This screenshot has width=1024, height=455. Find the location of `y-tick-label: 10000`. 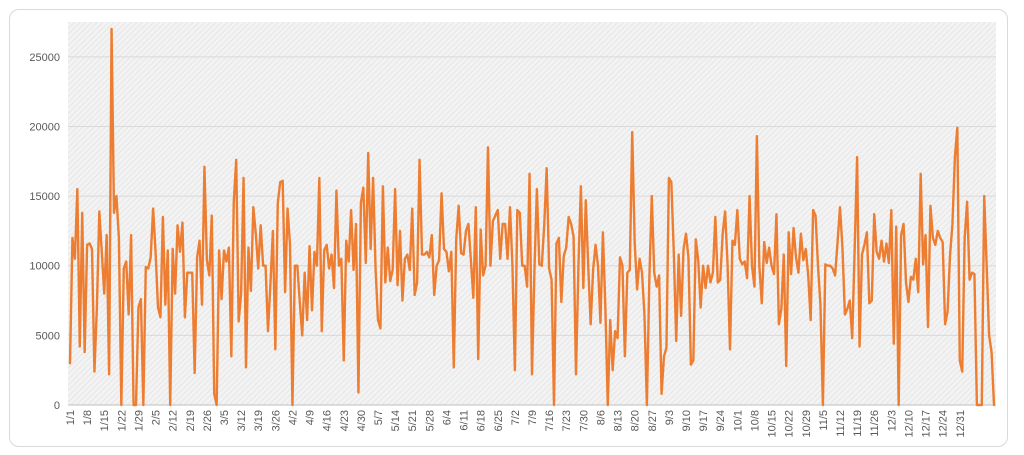

y-tick-label: 10000 is located at coordinates (44, 267).